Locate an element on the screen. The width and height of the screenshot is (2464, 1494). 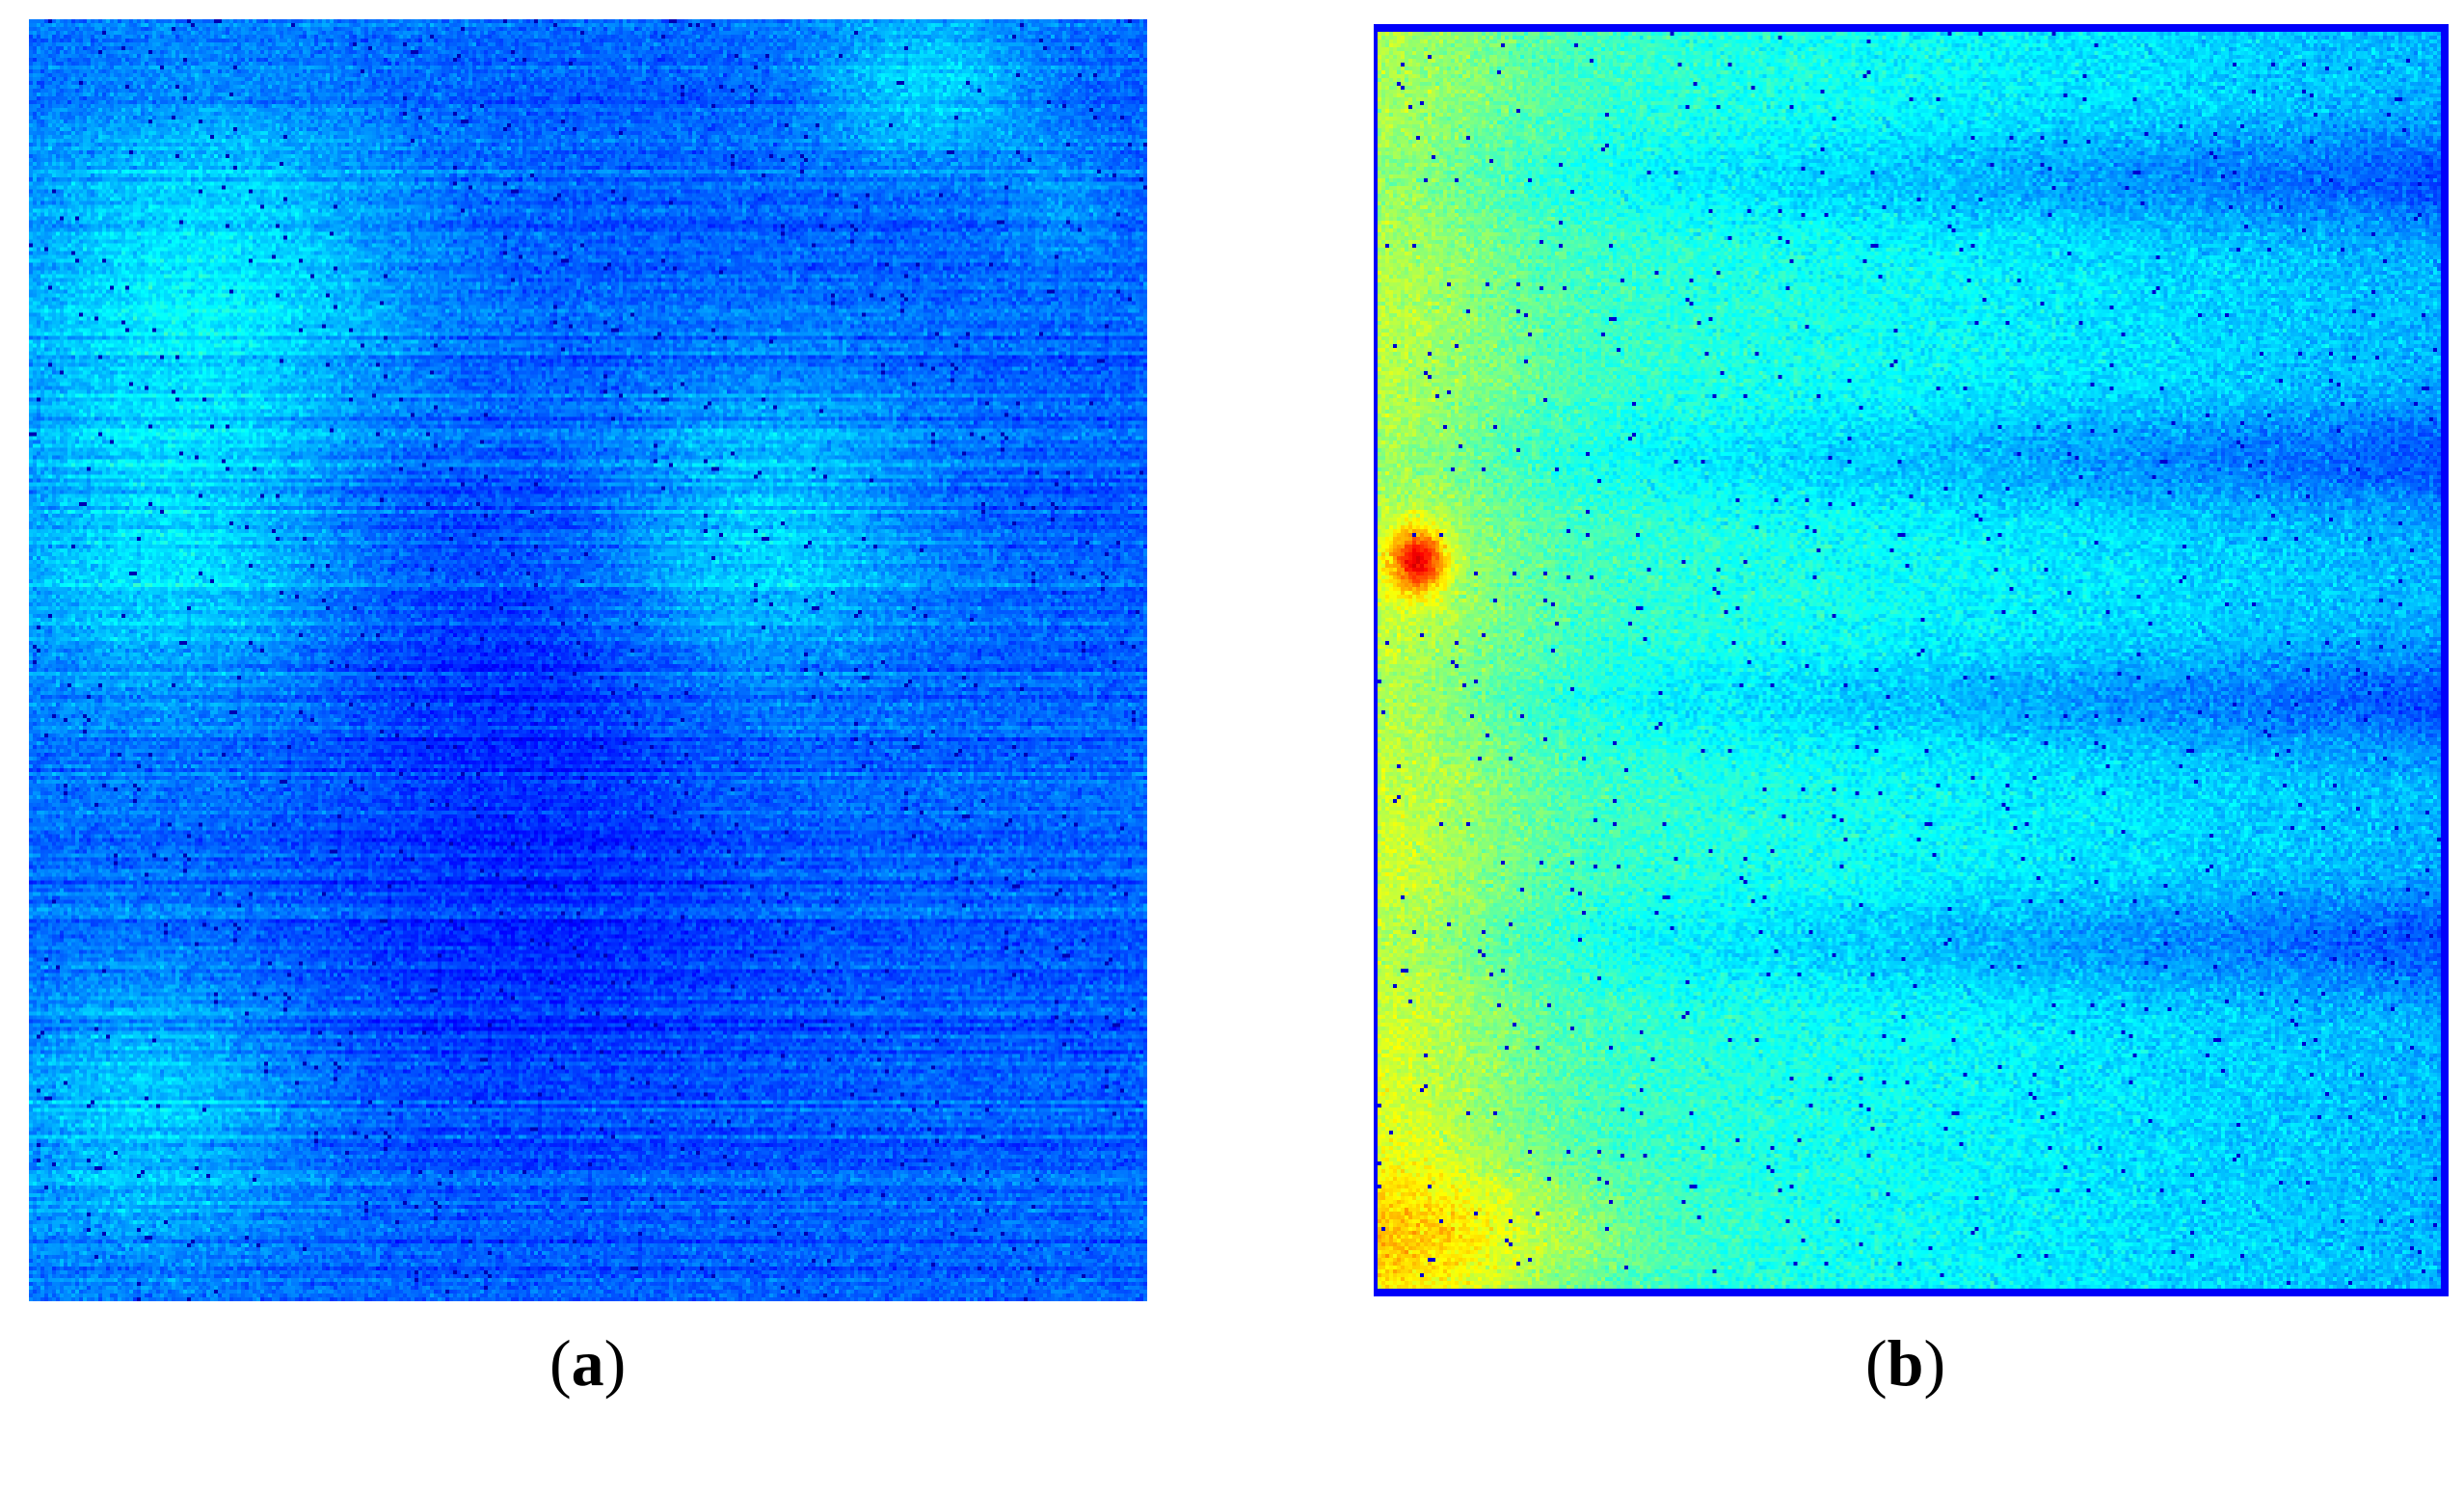
panel-a-caption: (a) is located at coordinates (588, 1363).